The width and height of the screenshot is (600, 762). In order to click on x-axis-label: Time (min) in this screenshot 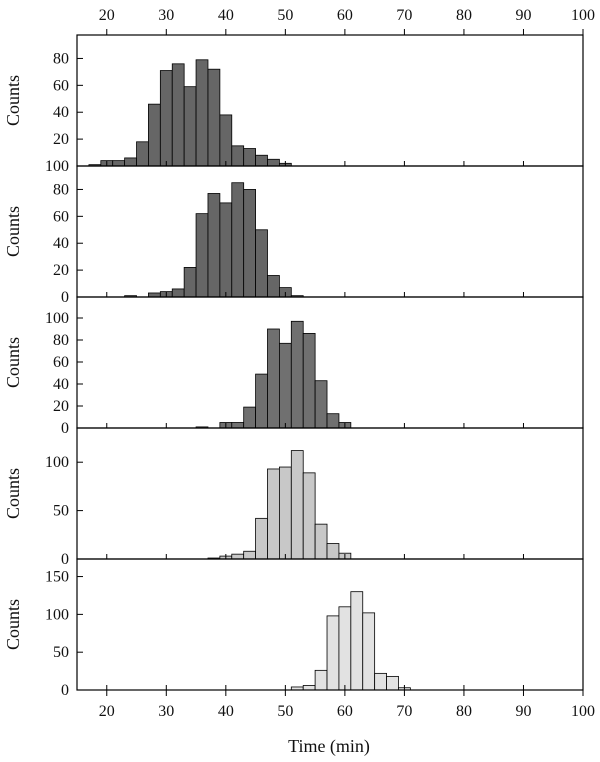, I will do `click(329, 746)`.